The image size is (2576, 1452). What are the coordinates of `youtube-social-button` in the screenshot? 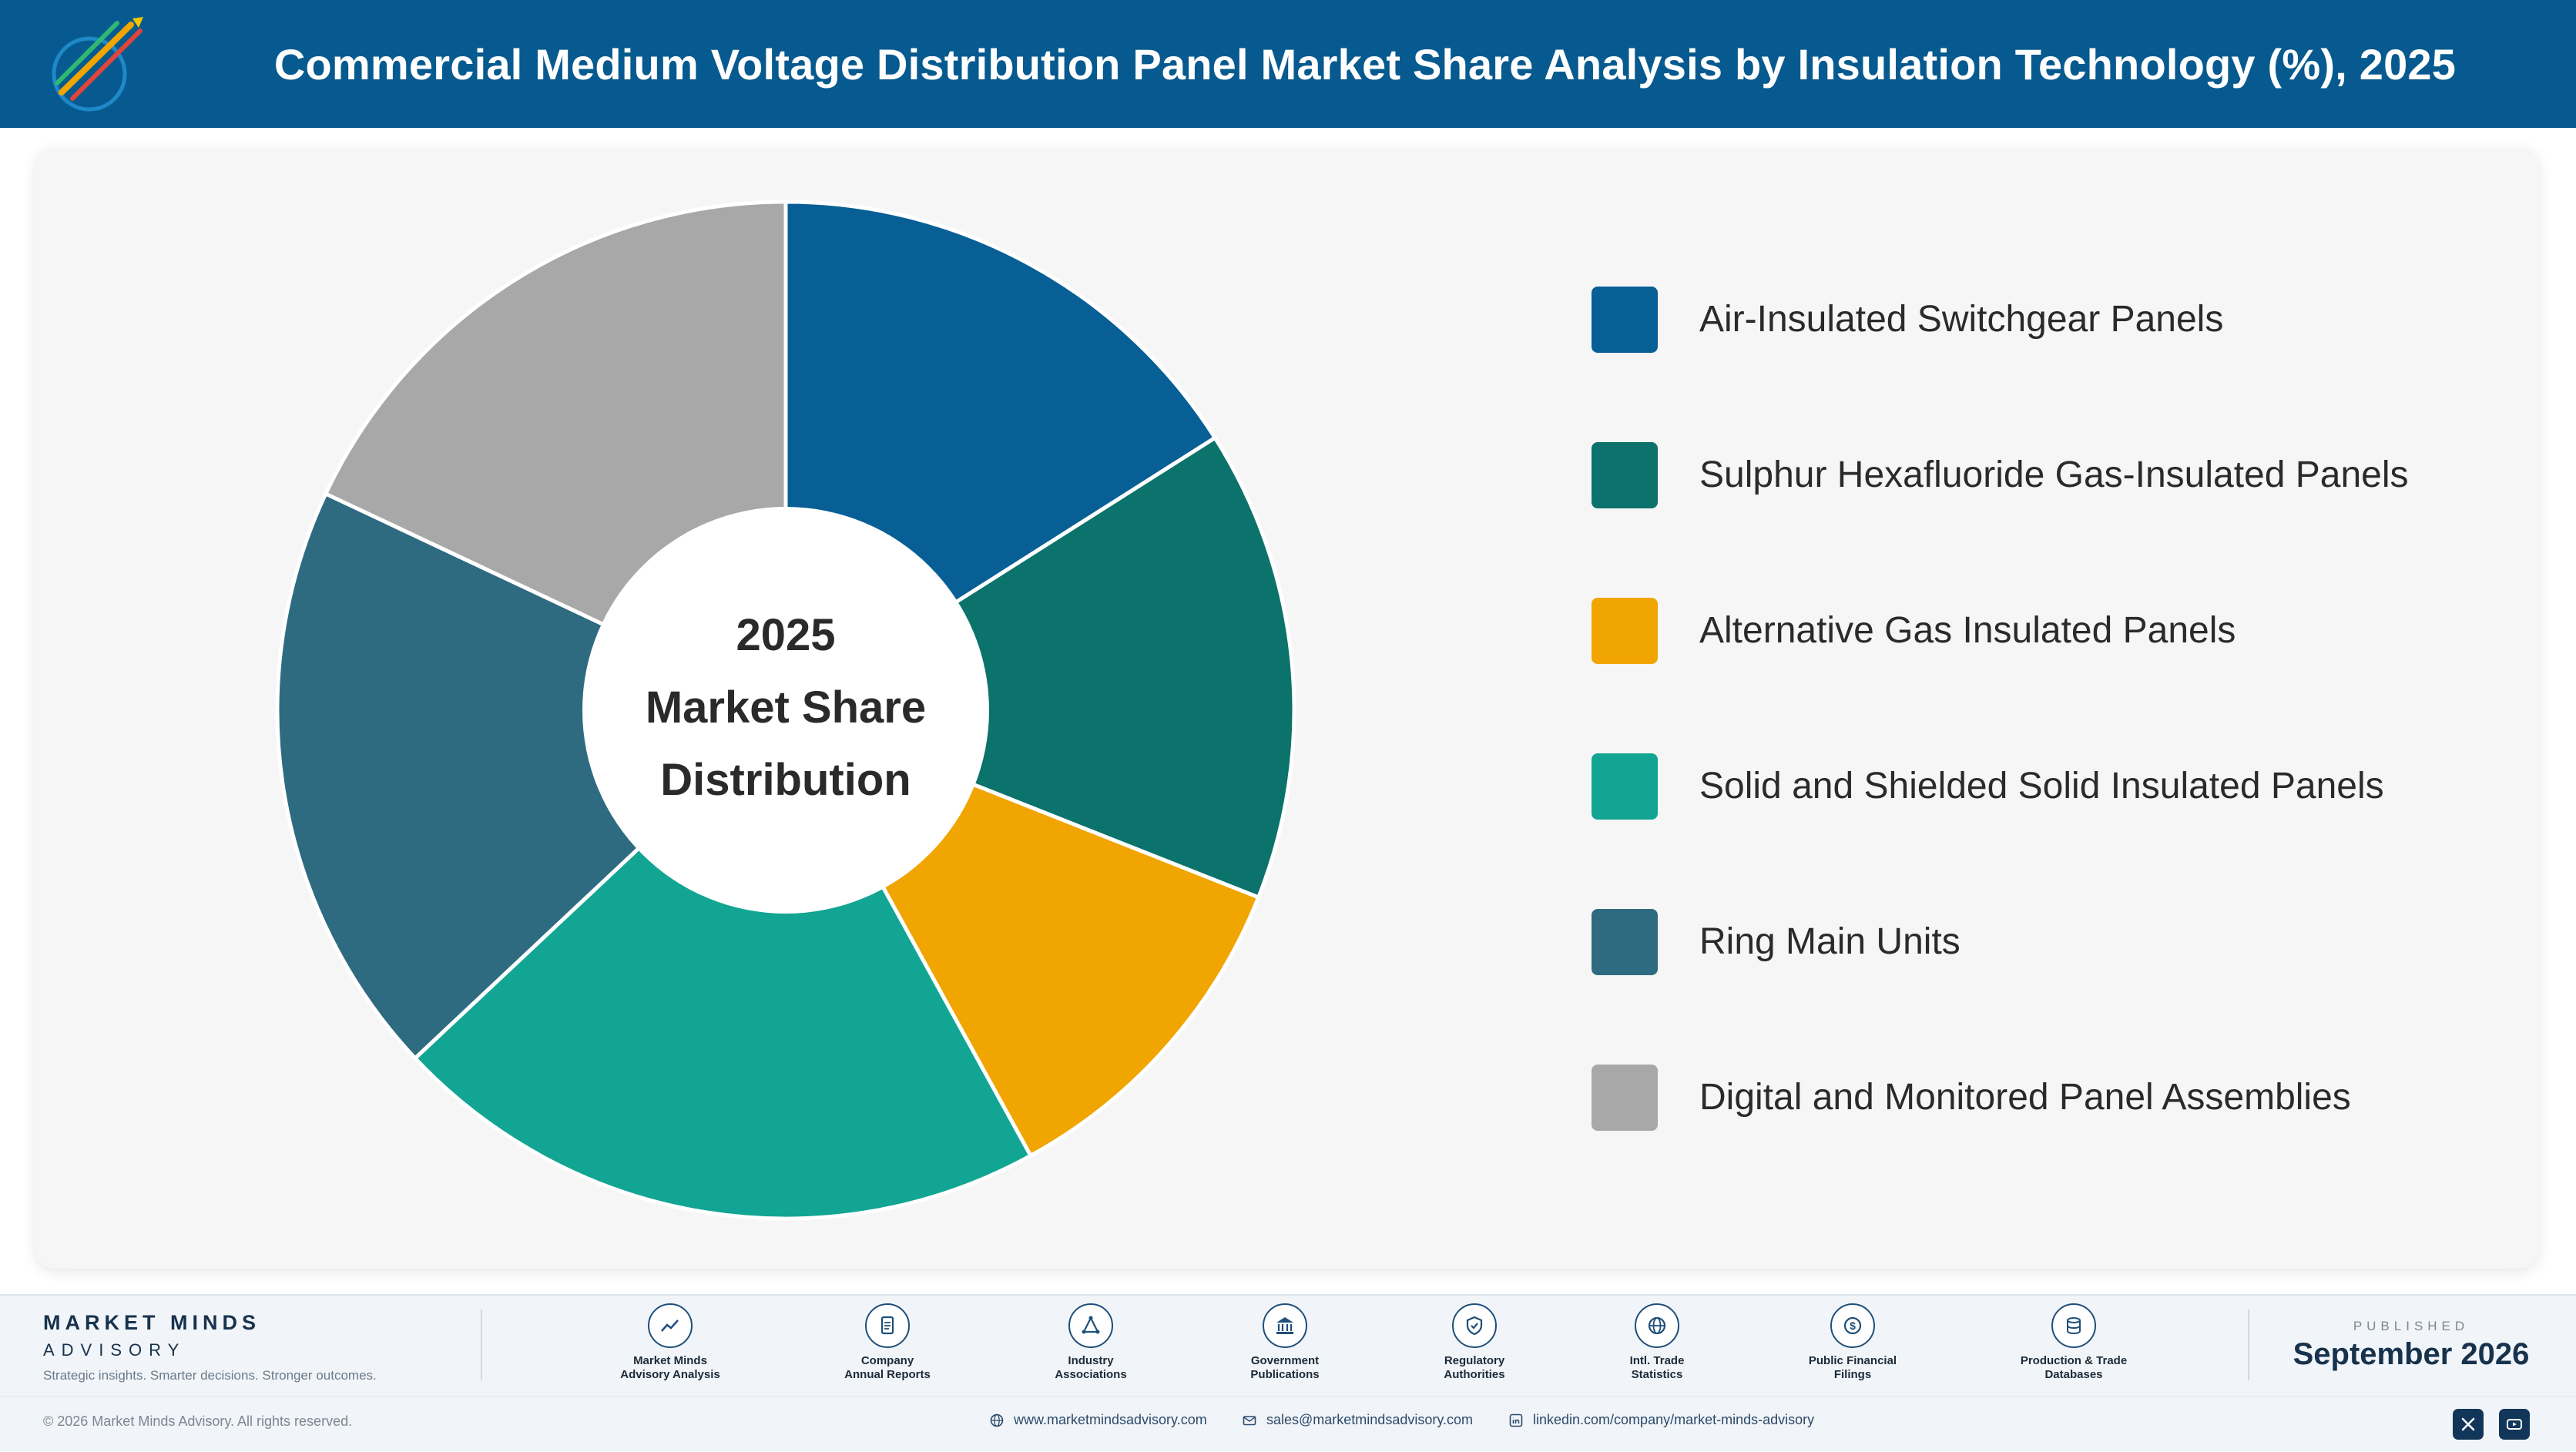 It's located at (2514, 1424).